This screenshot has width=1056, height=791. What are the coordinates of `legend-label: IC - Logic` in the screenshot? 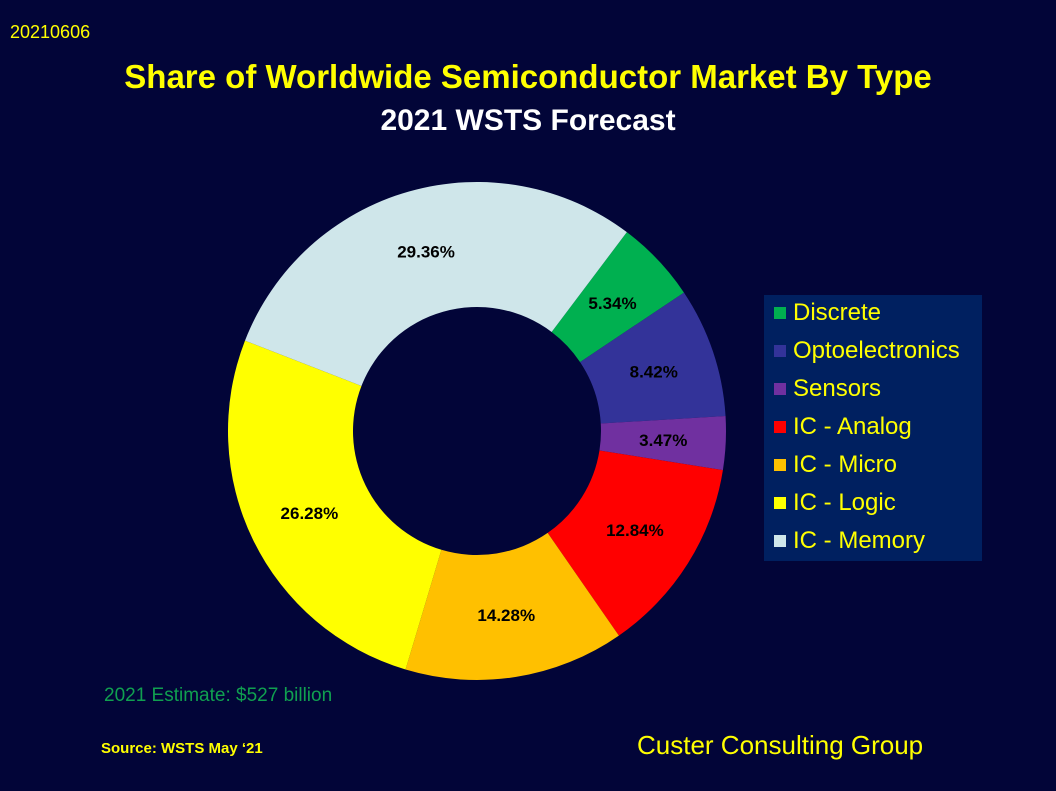 It's located at (844, 502).